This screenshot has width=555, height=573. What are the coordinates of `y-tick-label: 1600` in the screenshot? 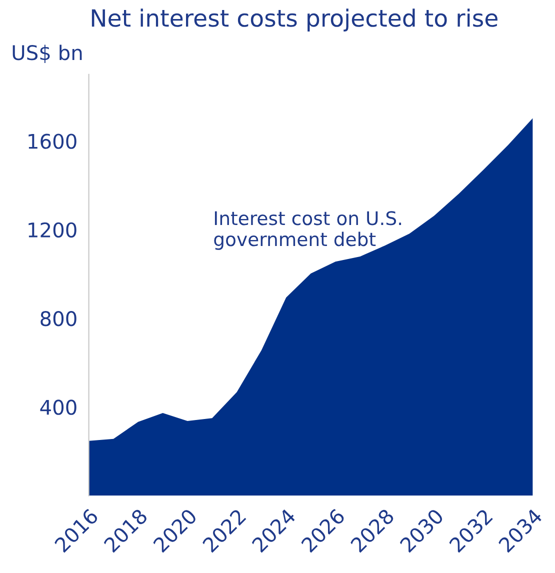 It's located at (52, 141).